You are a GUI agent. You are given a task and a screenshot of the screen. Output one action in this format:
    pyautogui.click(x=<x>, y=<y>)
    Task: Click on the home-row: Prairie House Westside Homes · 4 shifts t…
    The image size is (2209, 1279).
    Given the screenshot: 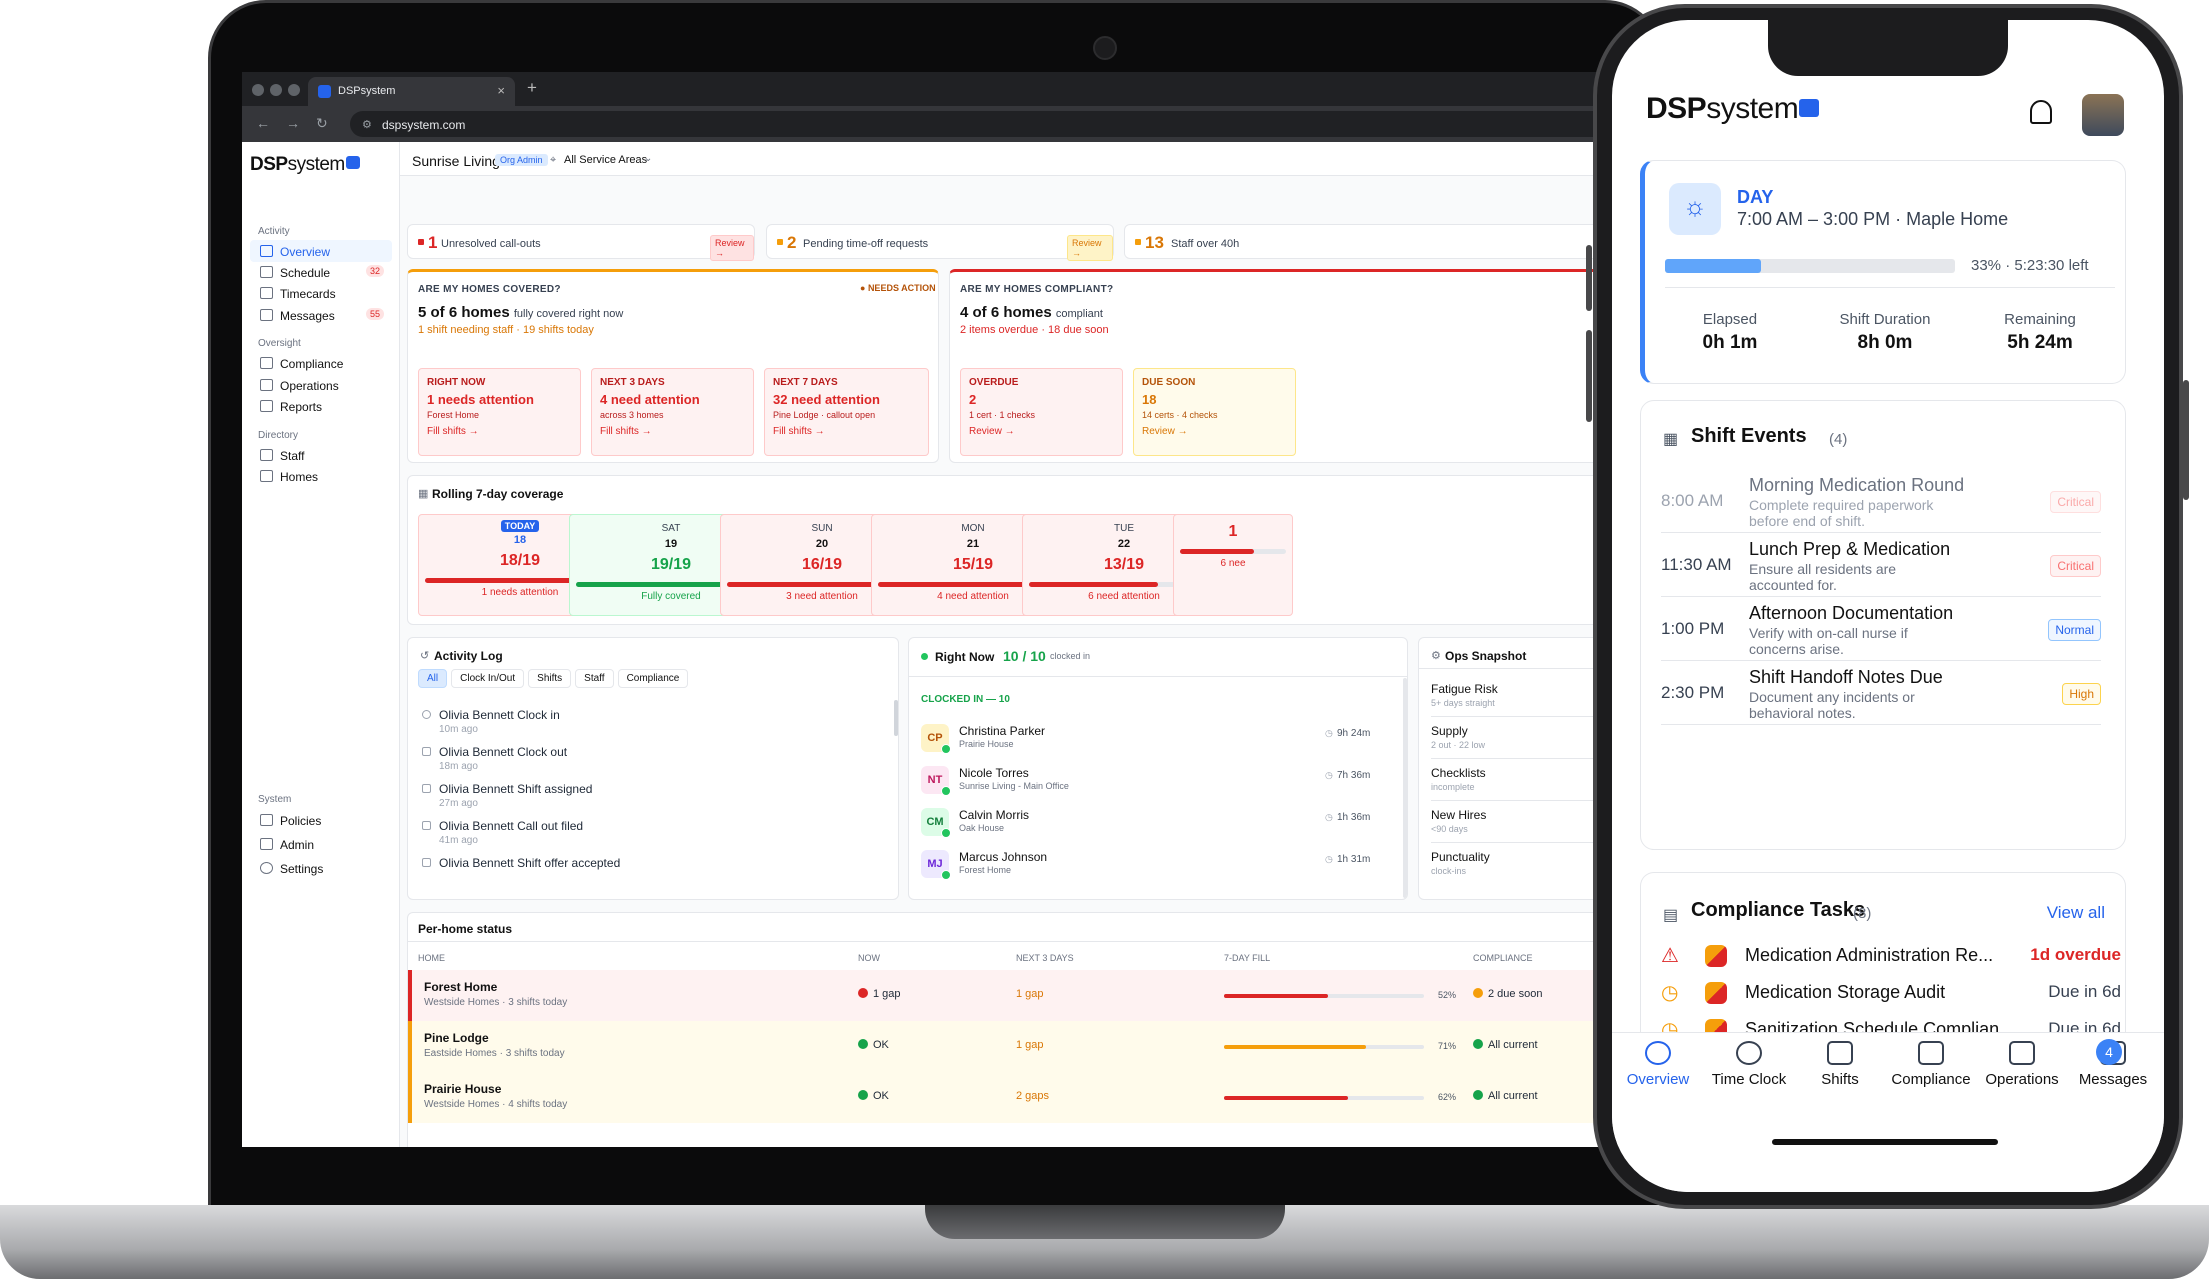 What is the action you would take?
    pyautogui.click(x=1020, y=1097)
    